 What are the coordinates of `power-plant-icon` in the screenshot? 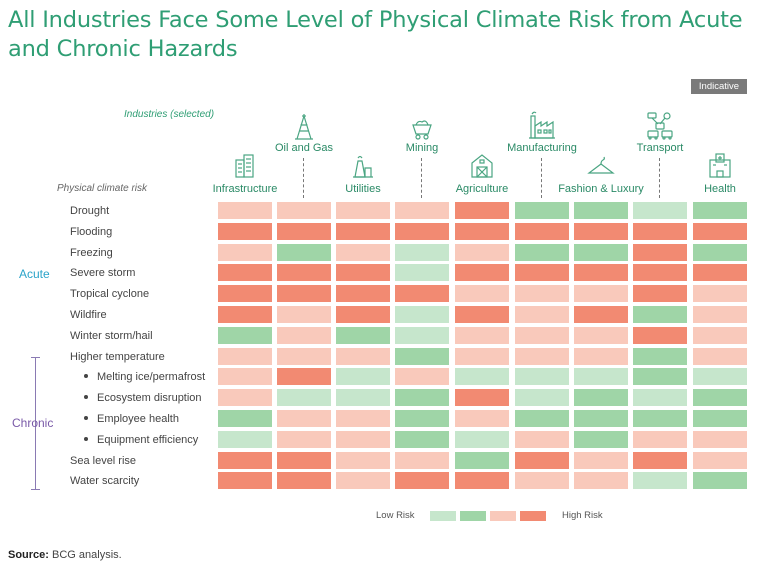 It's located at (363, 165).